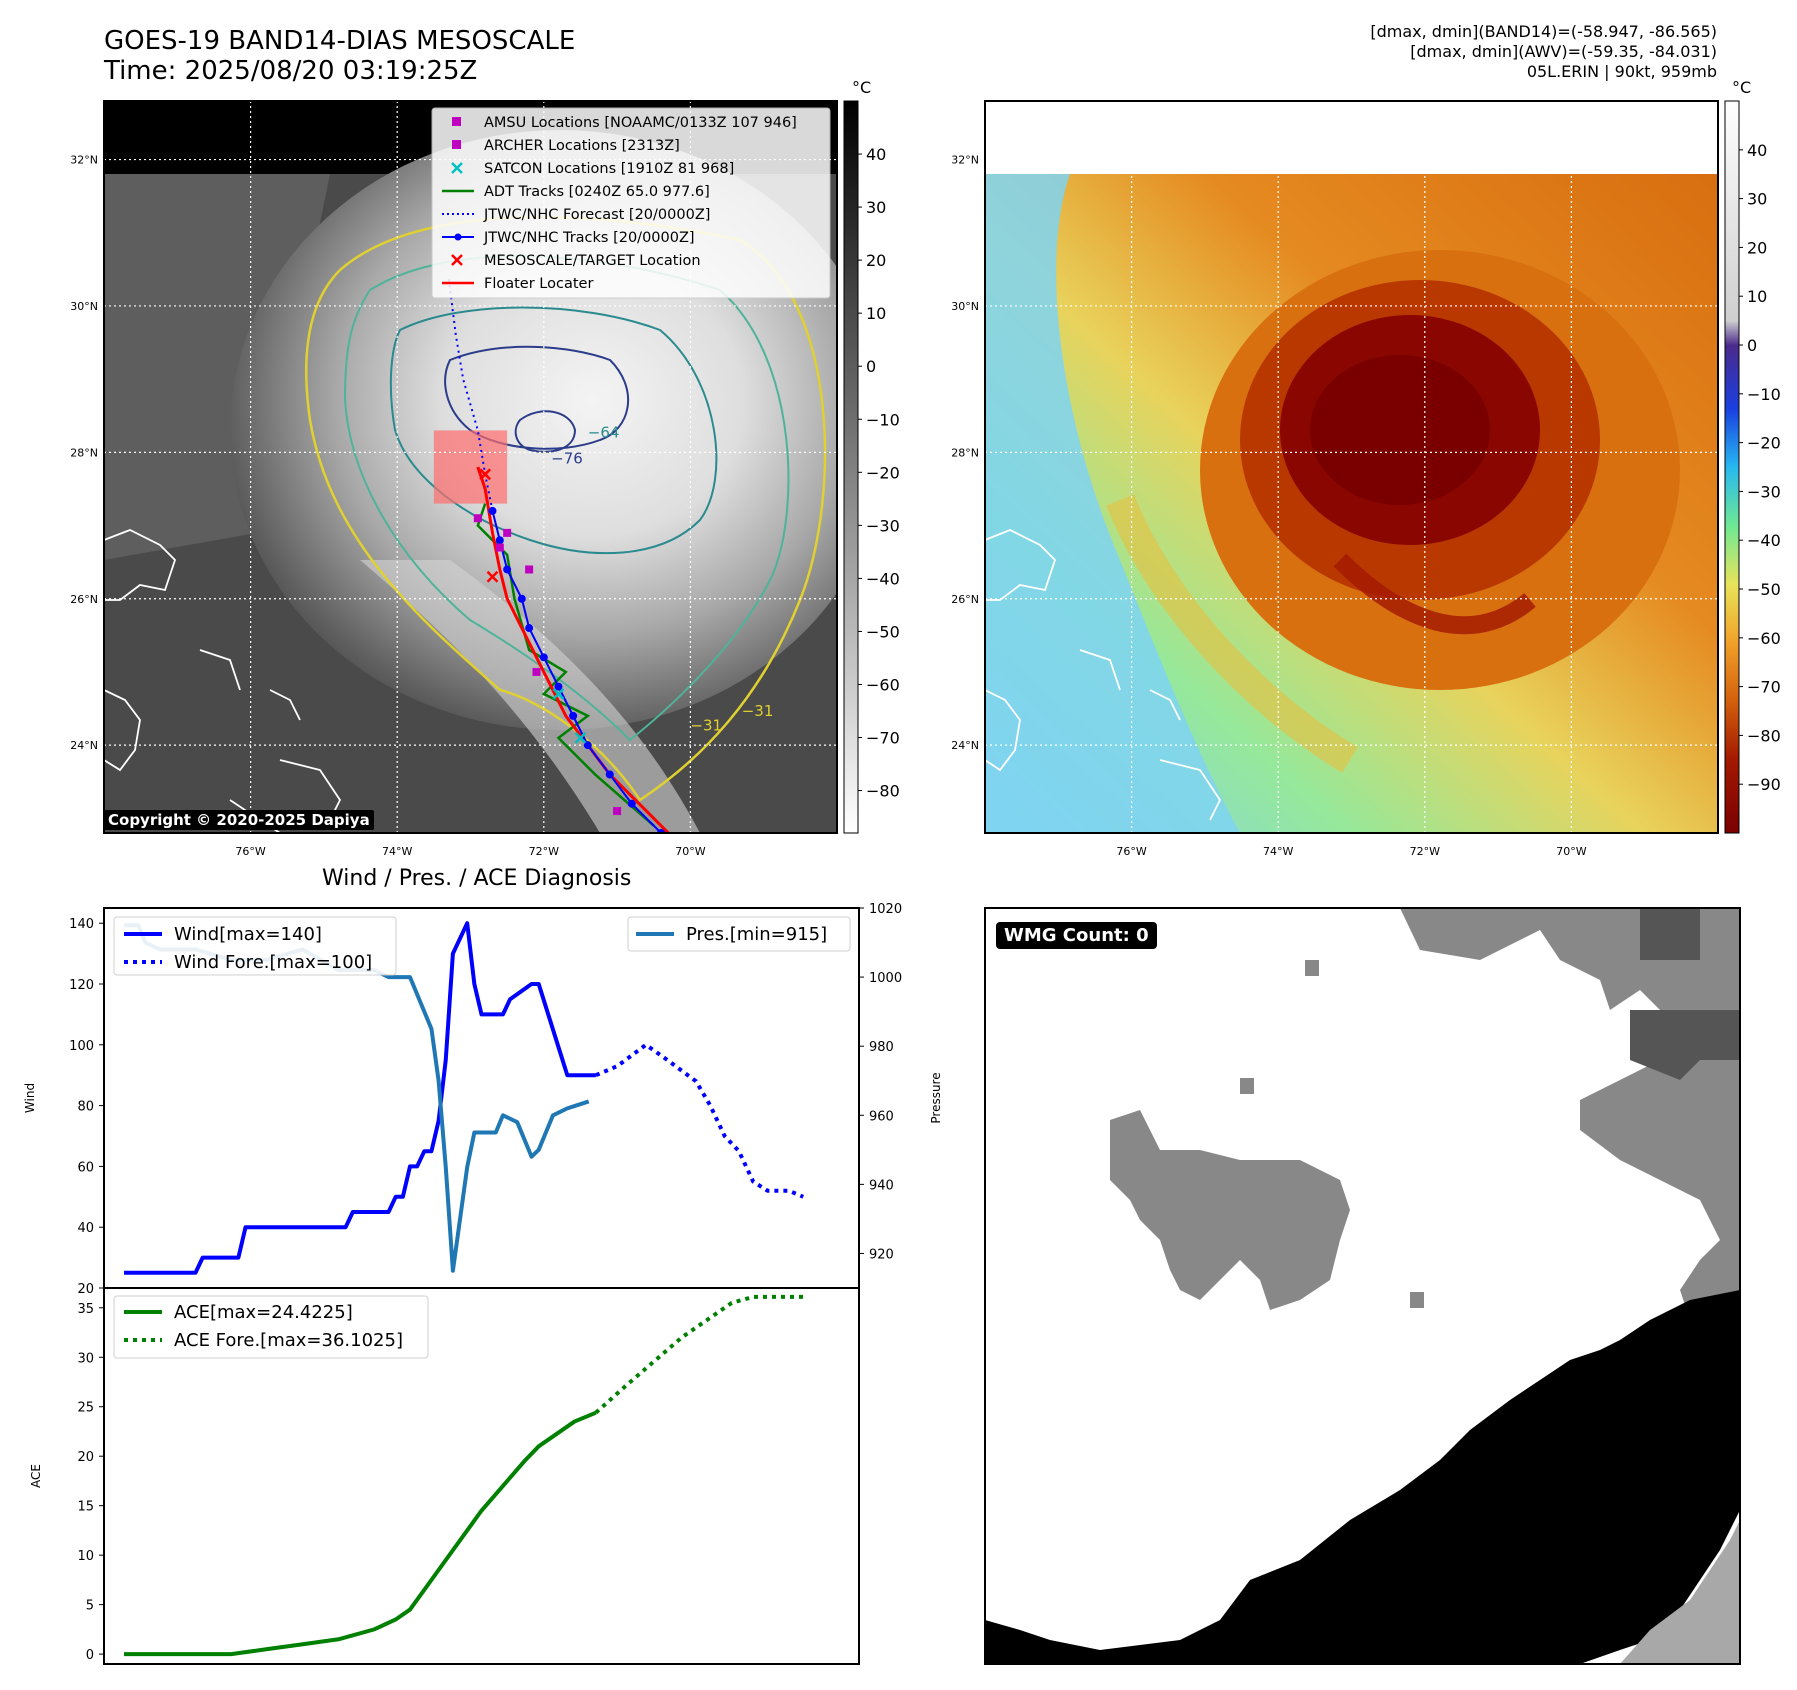 Image resolution: width=1797 pixels, height=1690 pixels. I want to click on ace-tick-label: 10, so click(85, 1556).